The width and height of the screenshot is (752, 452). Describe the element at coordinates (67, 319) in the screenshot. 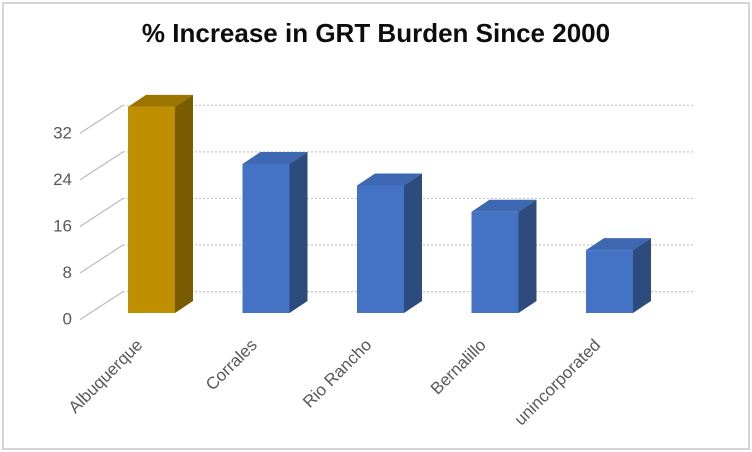

I see `y-tick-label: 0` at that location.